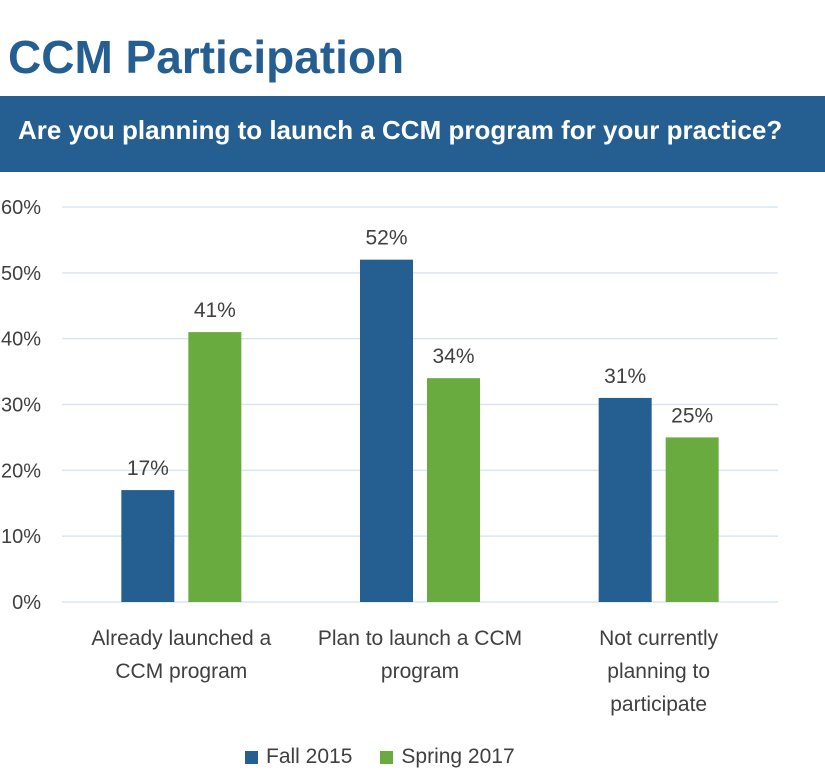 The width and height of the screenshot is (825, 781). What do you see at coordinates (181, 655) in the screenshot?
I see `category-label: Already launched a CCM program` at bounding box center [181, 655].